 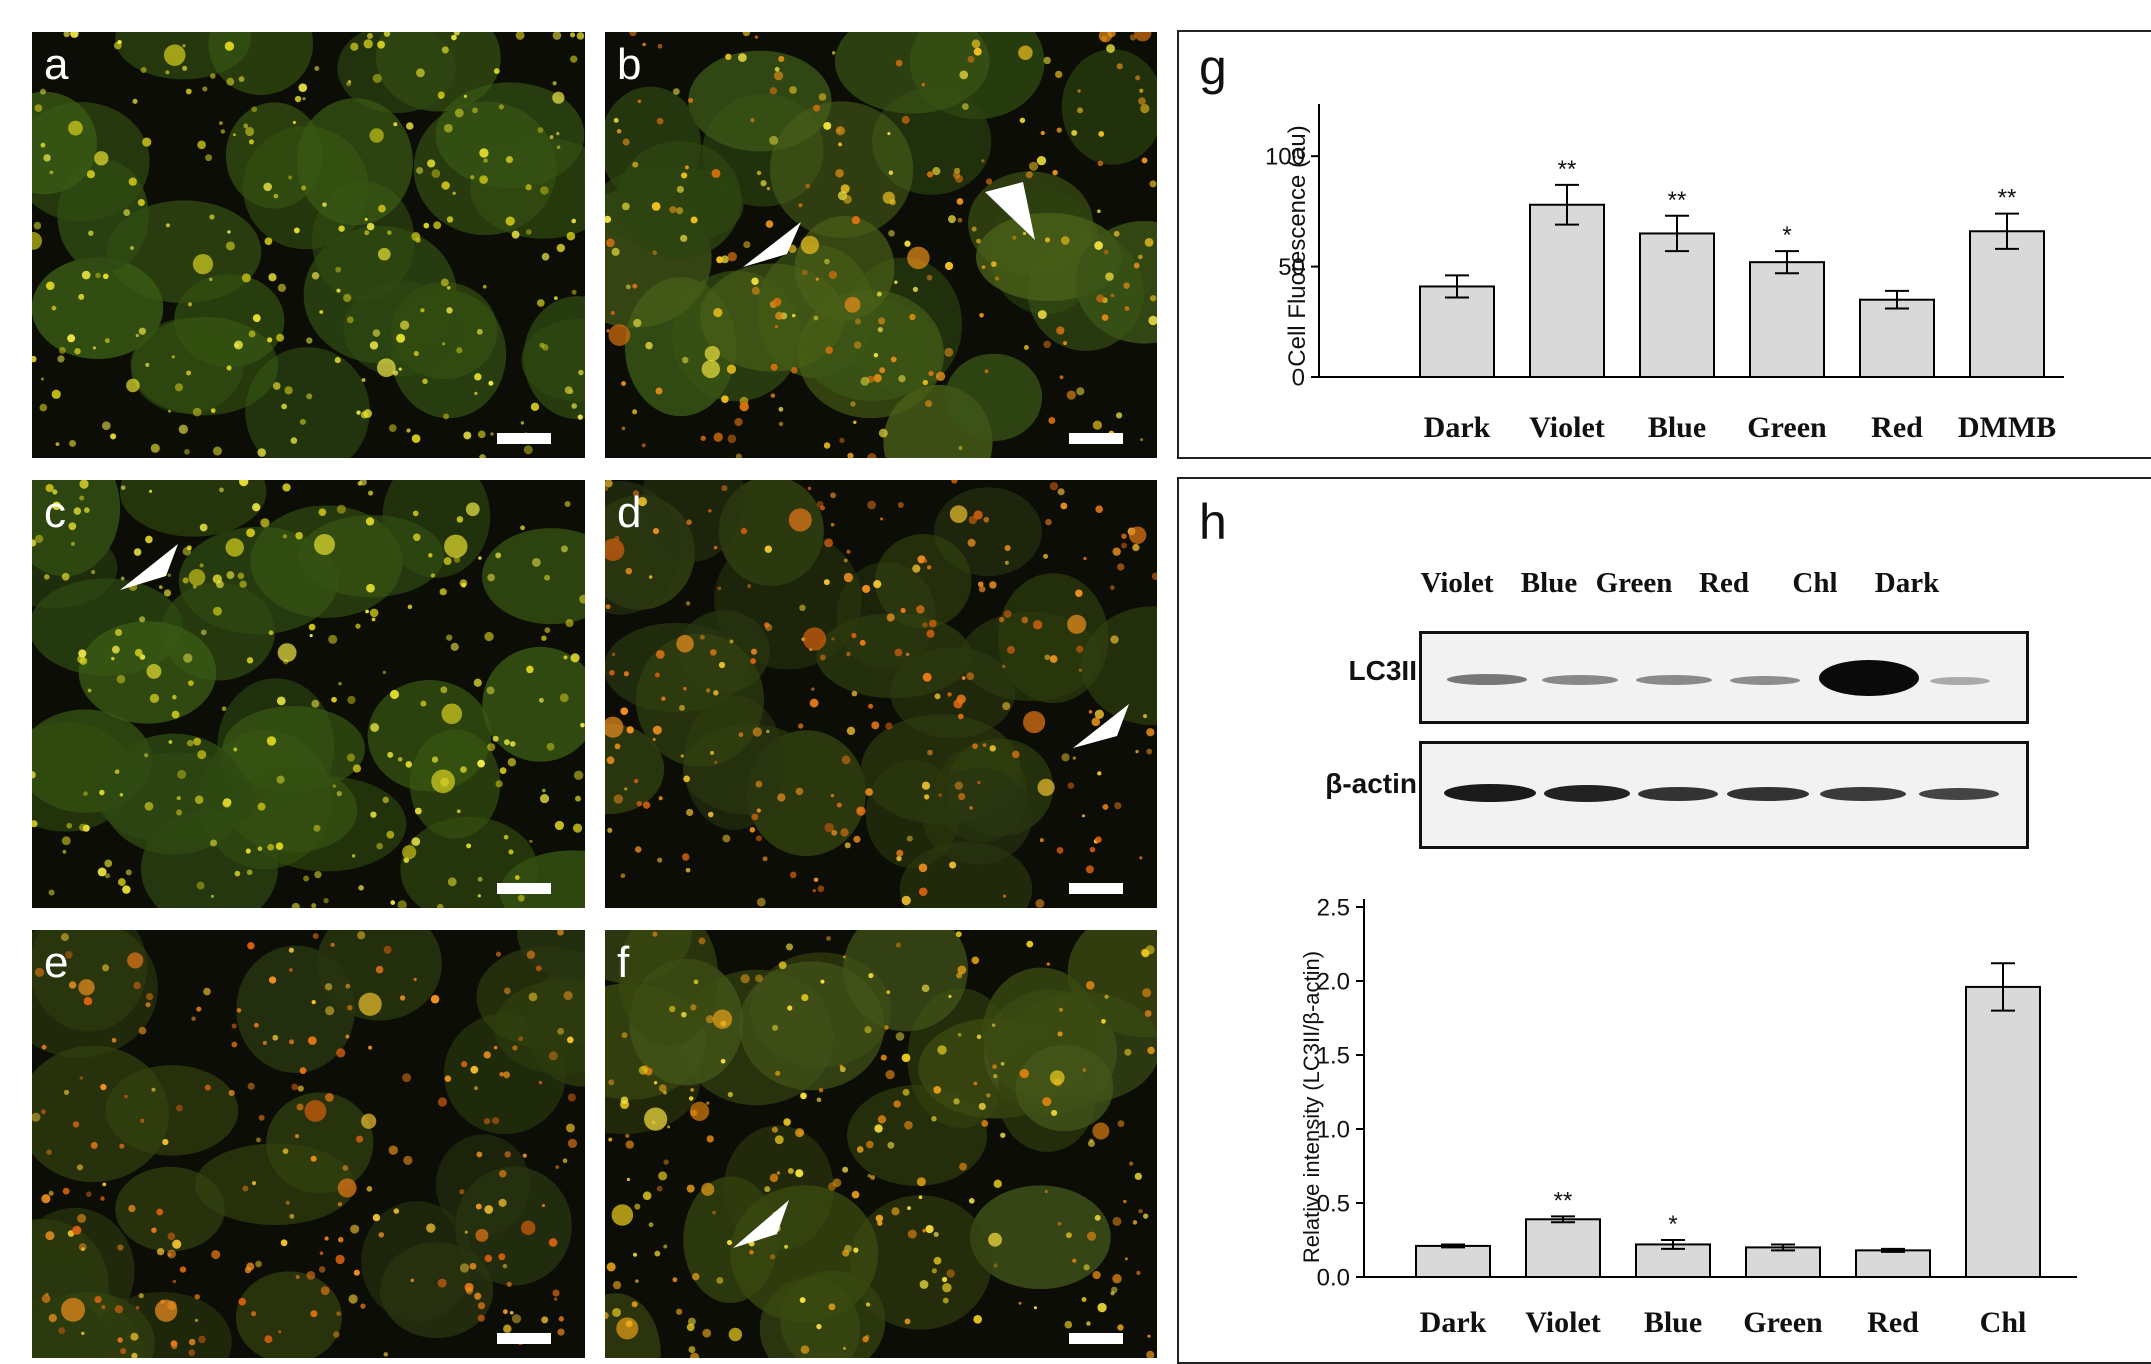 I want to click on band, so click(x=1768, y=794).